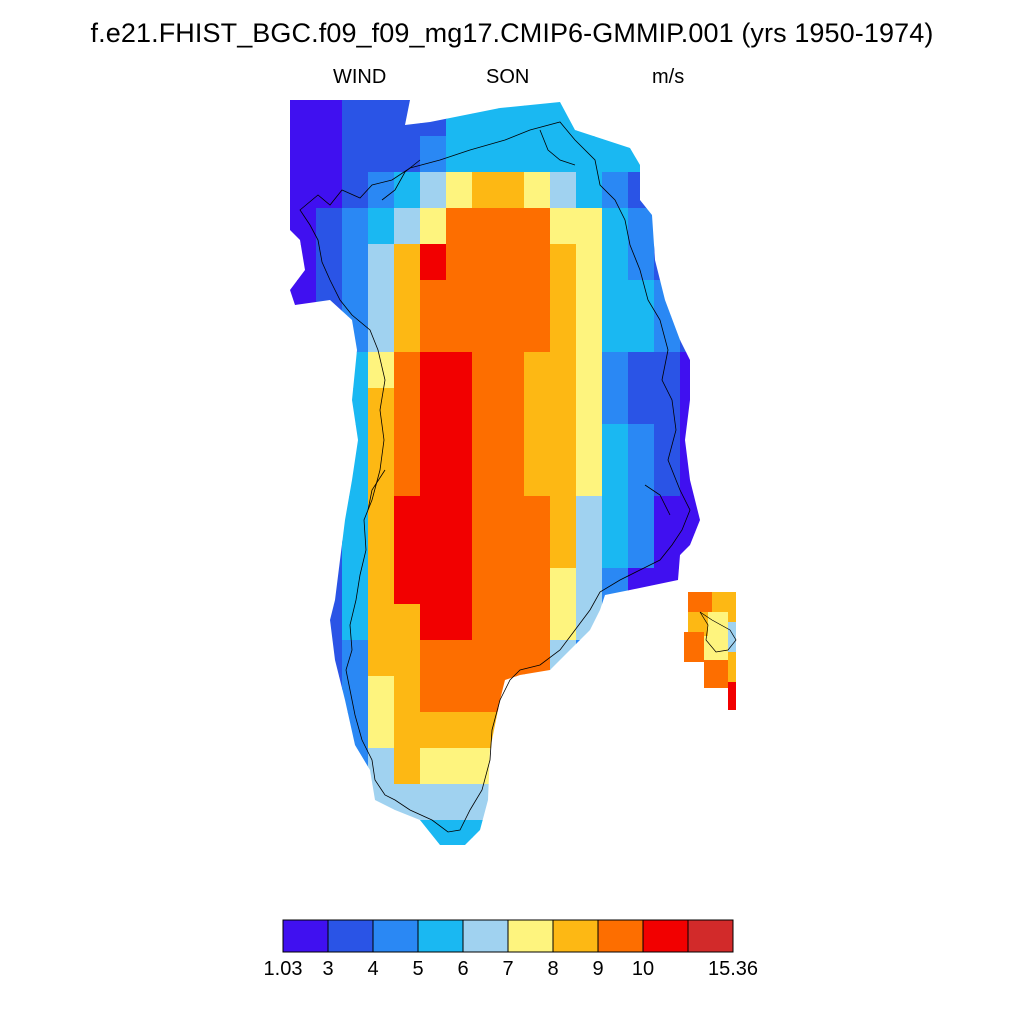 This screenshot has width=1024, height=1024. I want to click on colorbar-tick-label: 5, so click(418, 969).